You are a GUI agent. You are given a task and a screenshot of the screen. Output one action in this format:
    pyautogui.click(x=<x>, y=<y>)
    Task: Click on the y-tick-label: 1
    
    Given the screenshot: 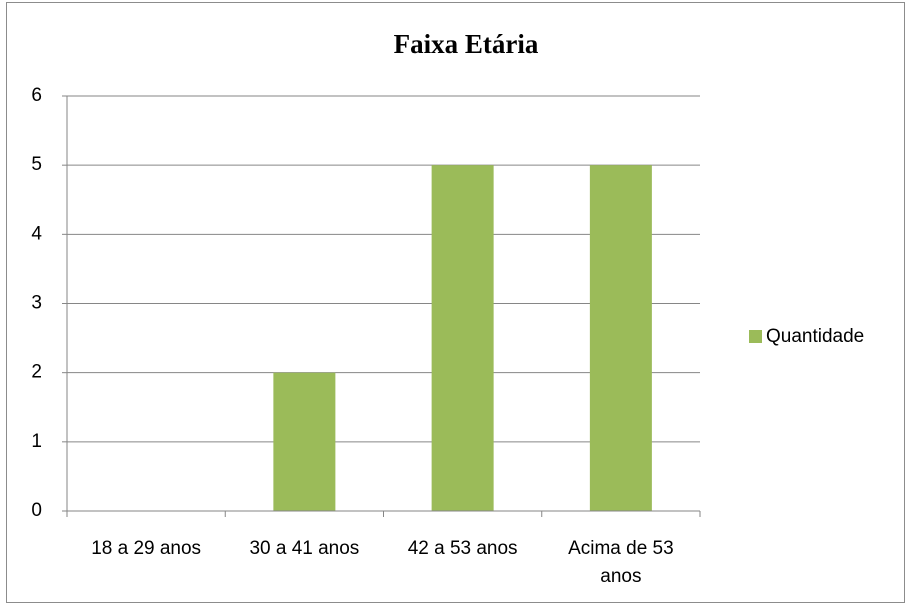 What is the action you would take?
    pyautogui.click(x=36, y=441)
    